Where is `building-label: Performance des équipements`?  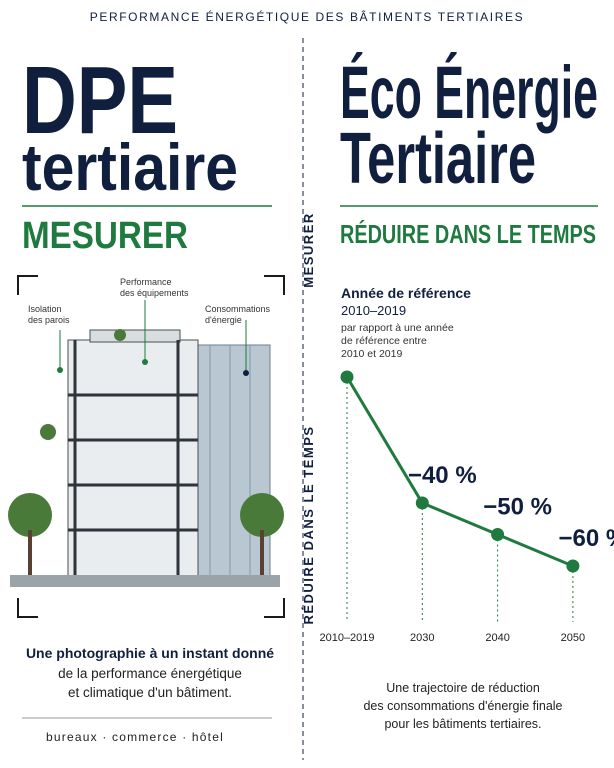
building-label: Performance des équipements is located at coordinates (154, 287).